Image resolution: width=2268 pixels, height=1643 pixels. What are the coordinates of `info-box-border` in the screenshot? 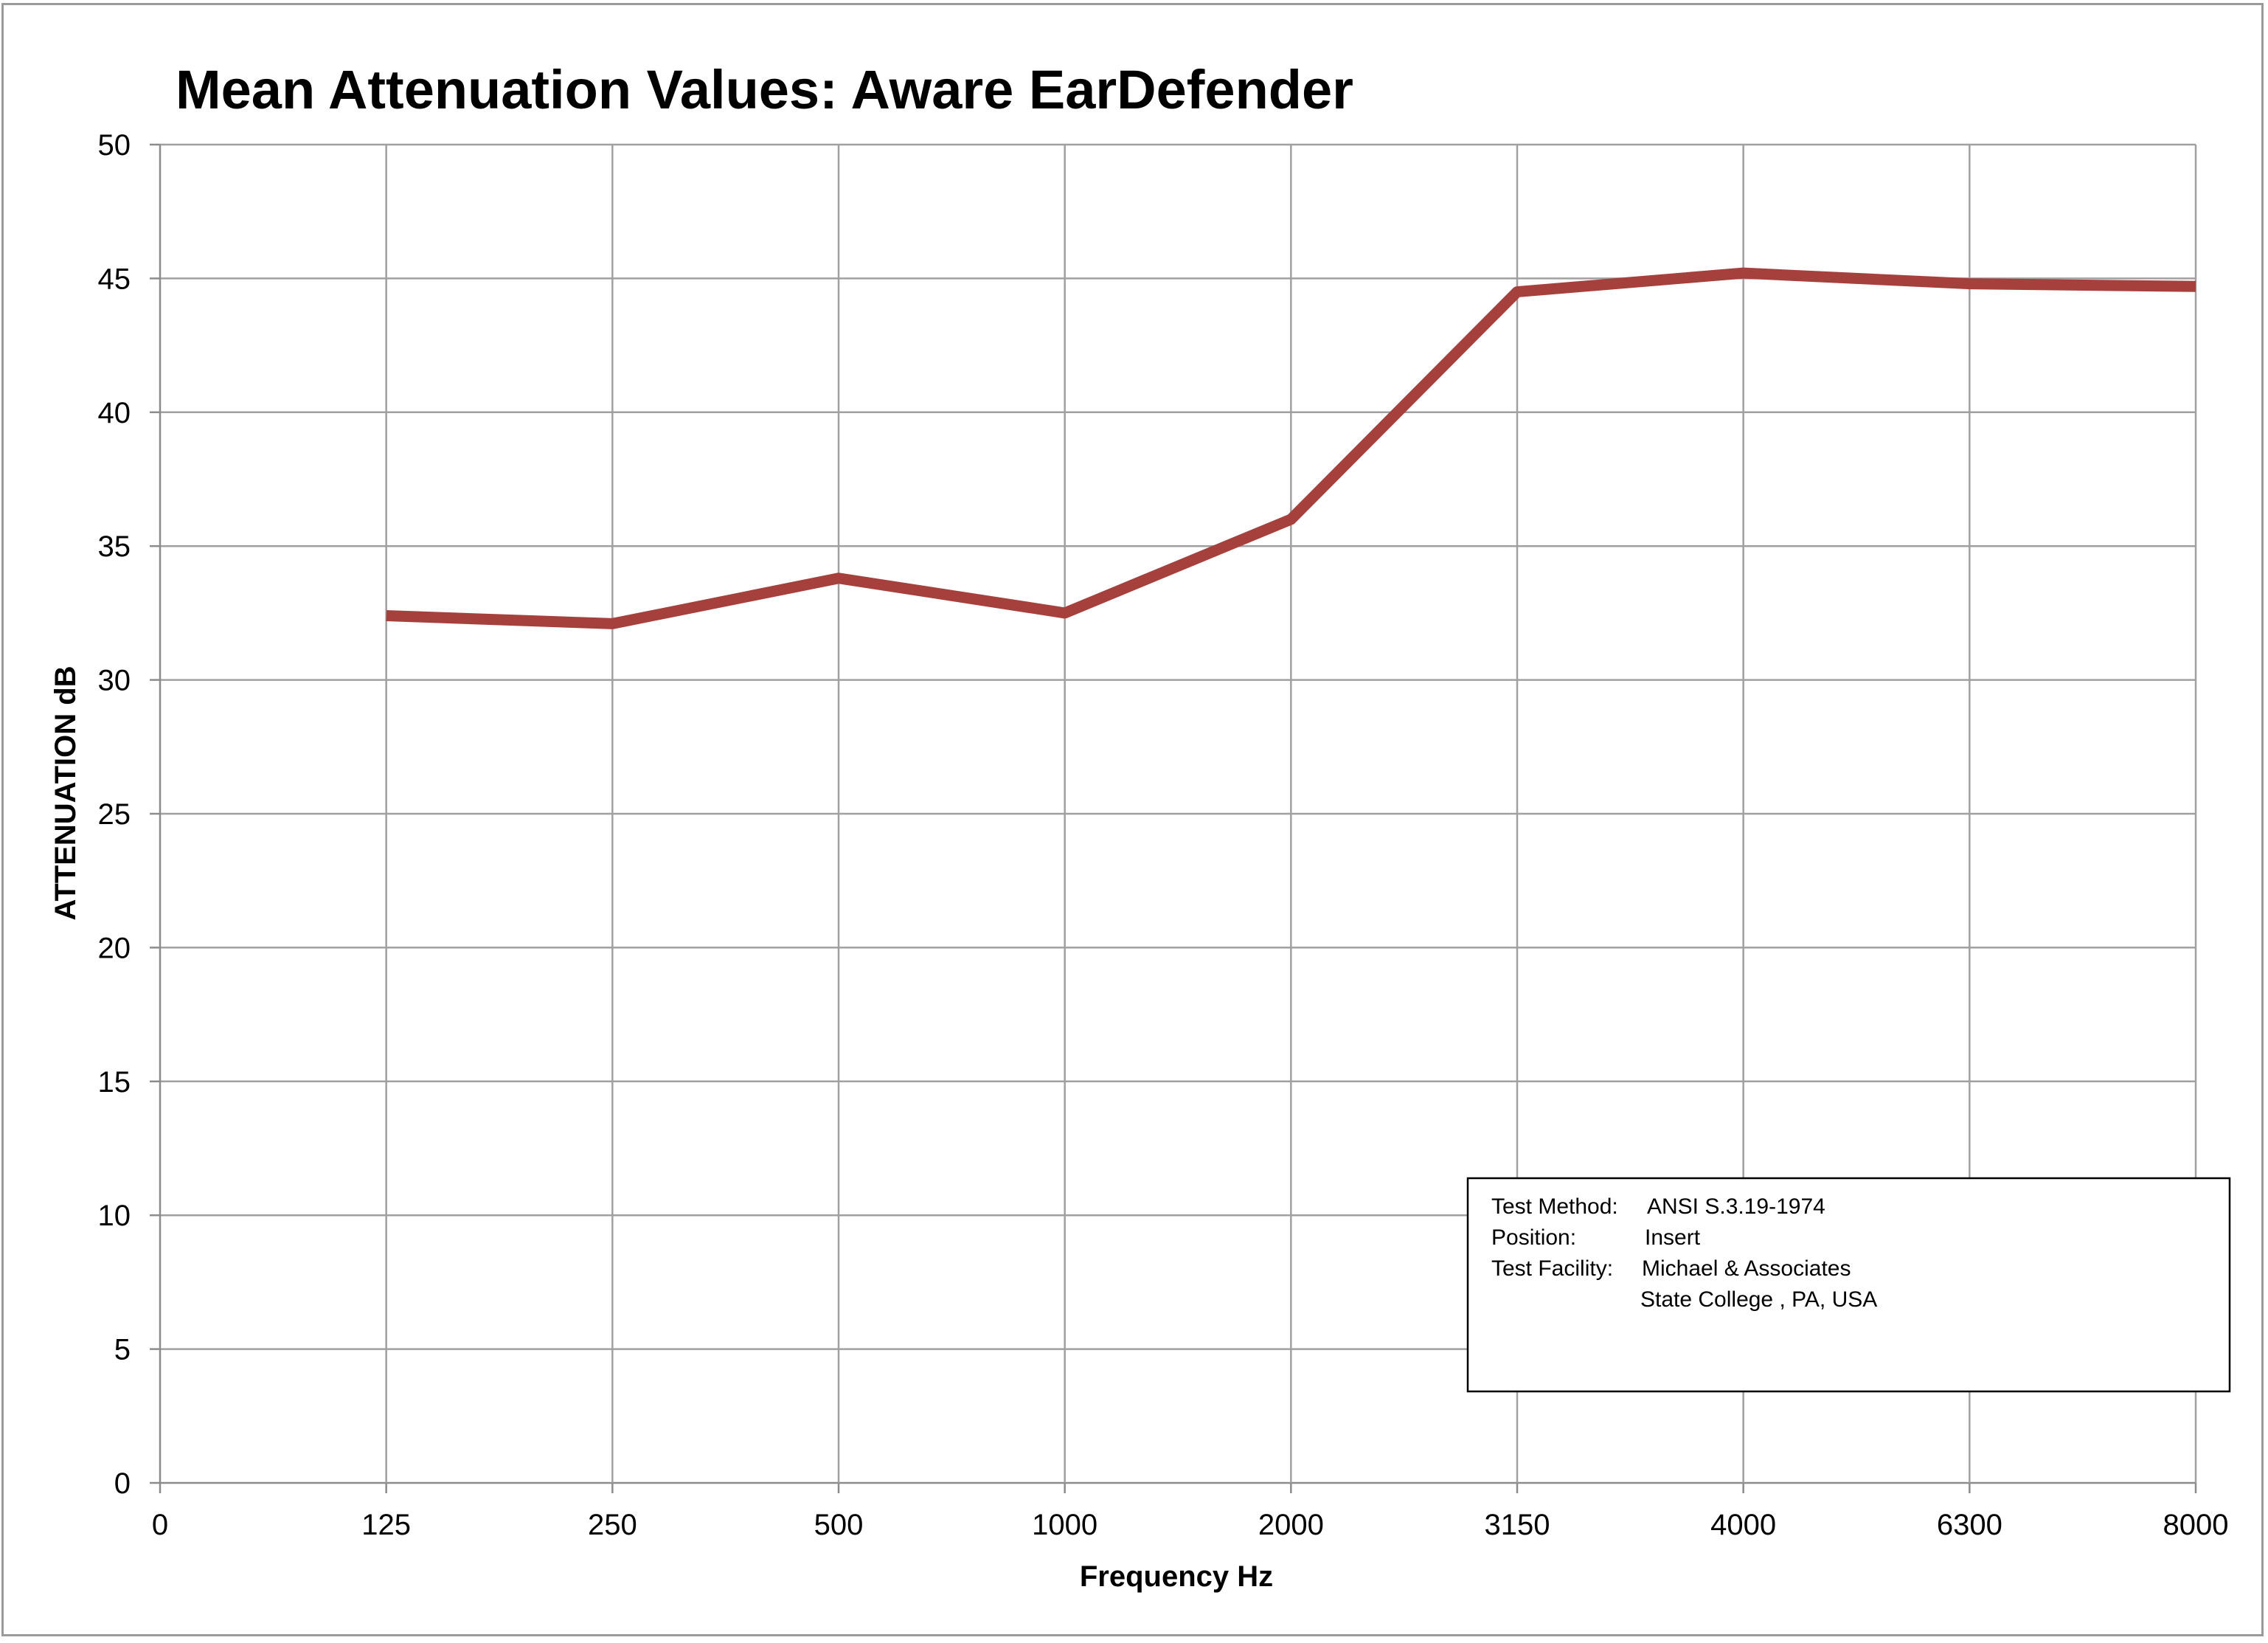 It's located at (1848, 1285).